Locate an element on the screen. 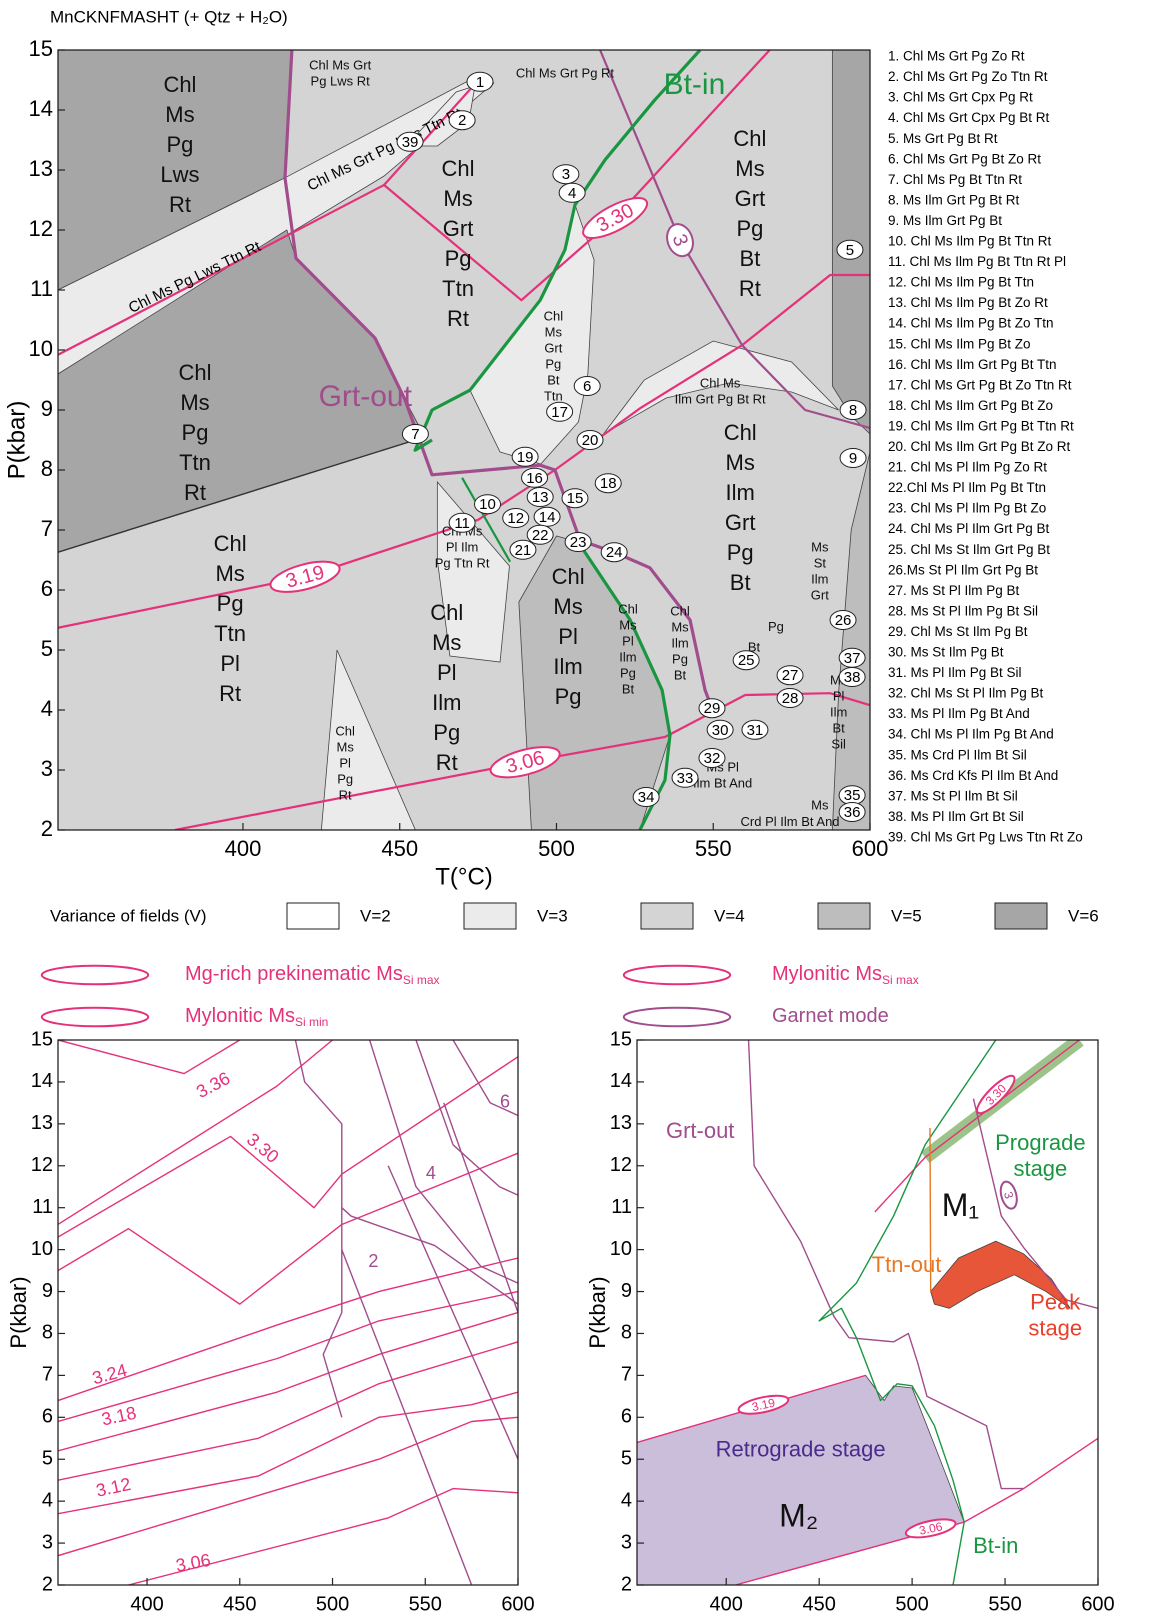 This screenshot has width=1173, height=1613. x-tick-label: 600 is located at coordinates (870, 848).